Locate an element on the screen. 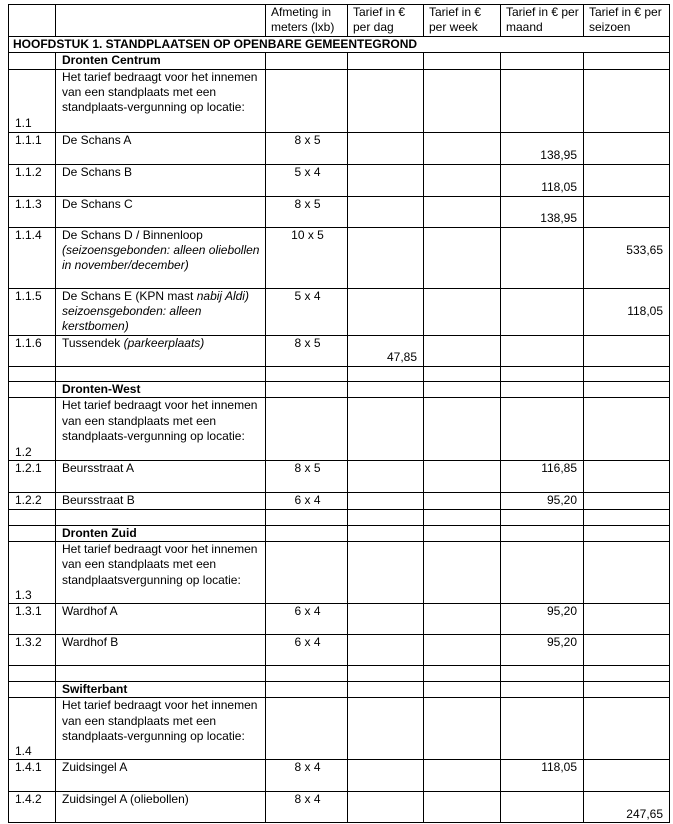  code-cell: 1.2 is located at coordinates (32, 429).